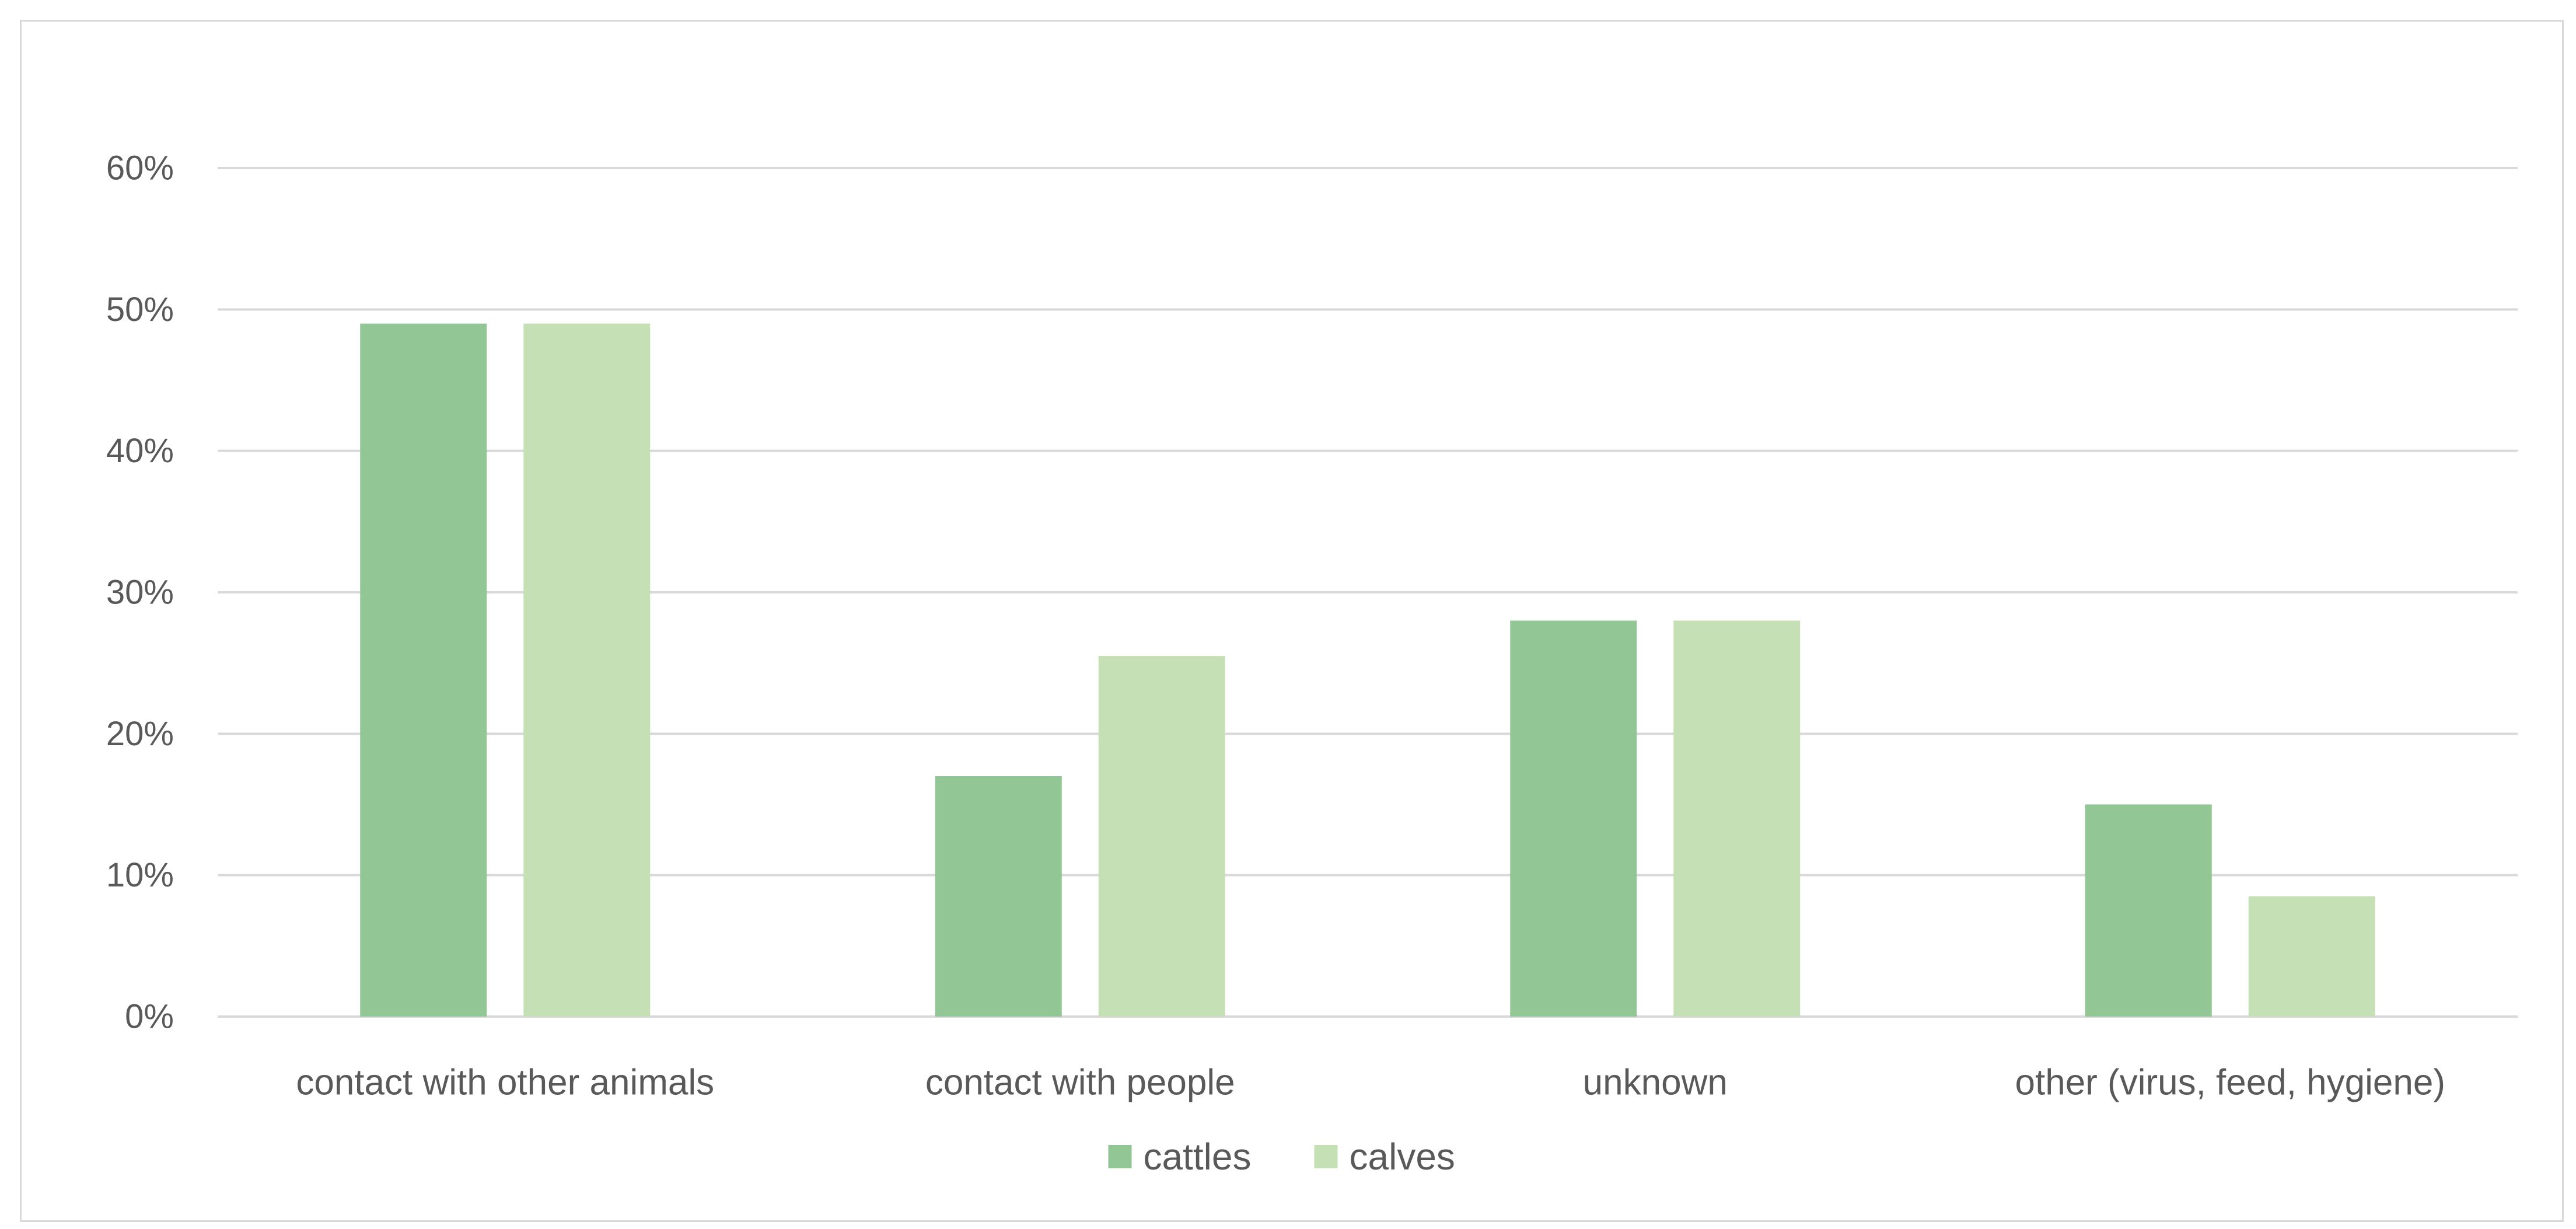 This screenshot has width=2576, height=1229. What do you see at coordinates (1326, 1156) in the screenshot?
I see `legend-swatch-calves` at bounding box center [1326, 1156].